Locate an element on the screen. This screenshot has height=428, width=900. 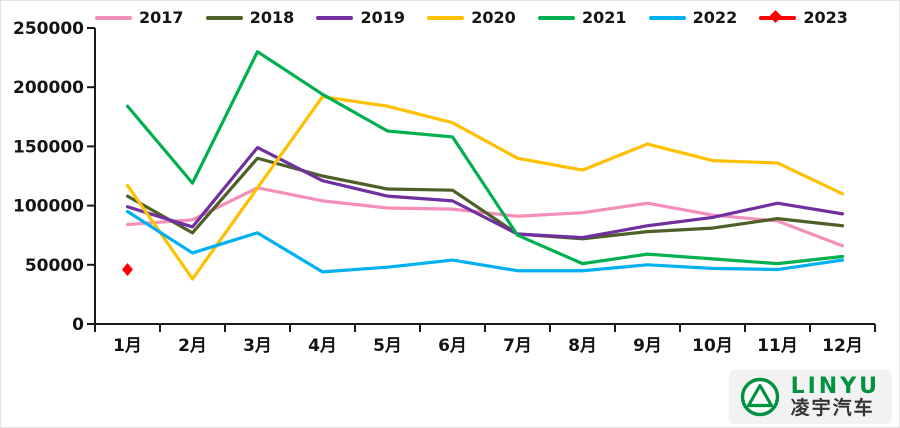
x-axis-month-label: 12月 is located at coordinates (842, 346).